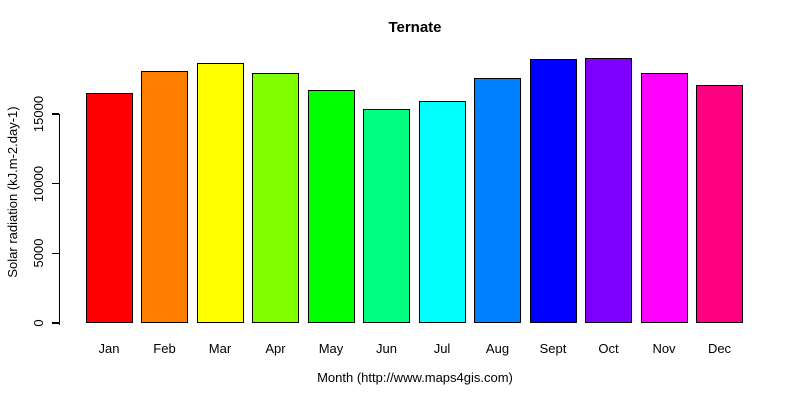 The height and width of the screenshot is (400, 800). What do you see at coordinates (331, 206) in the screenshot?
I see `bar-may` at bounding box center [331, 206].